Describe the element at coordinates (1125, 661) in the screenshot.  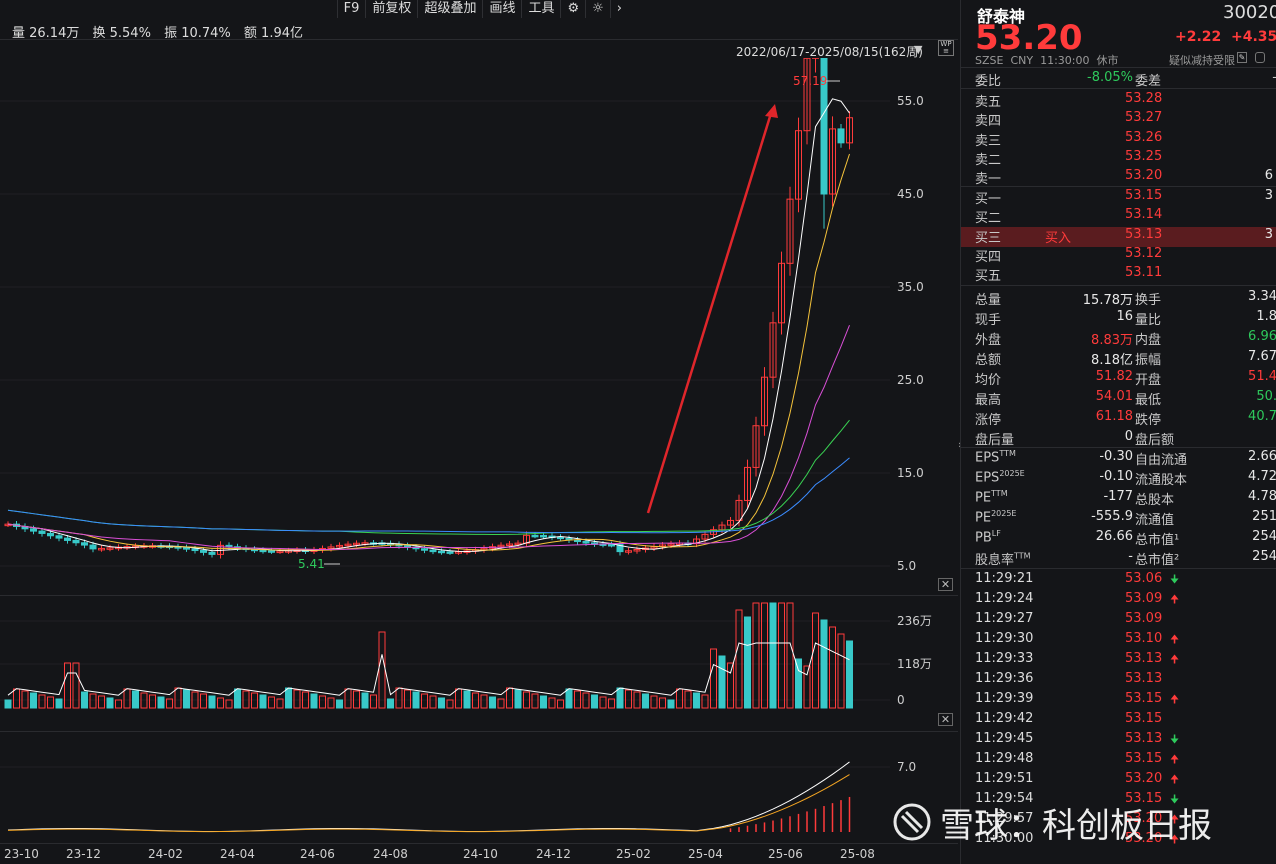
I see `tick-row: 11:29:33 53.13 🠉` at that location.